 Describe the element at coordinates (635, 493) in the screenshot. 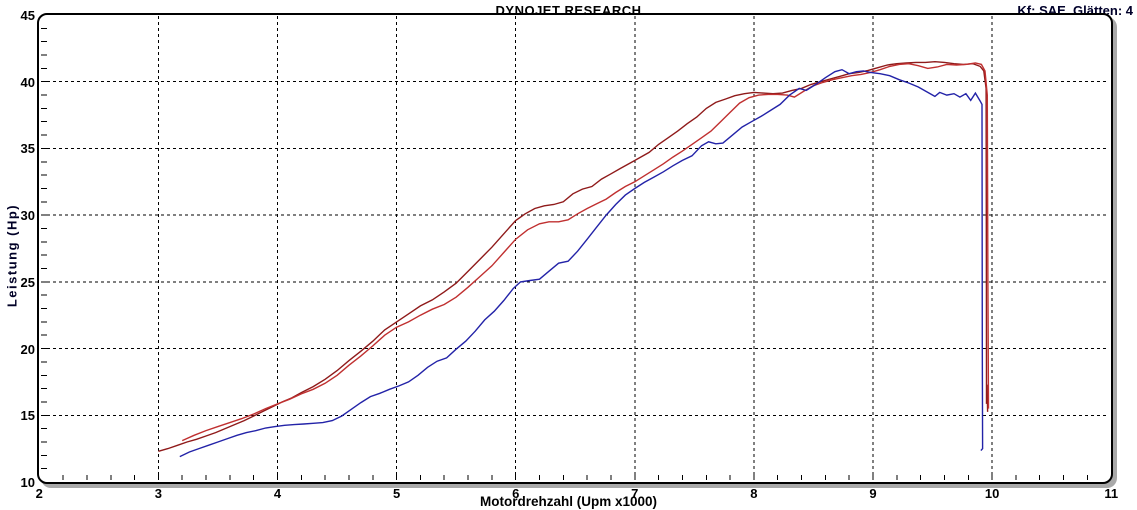

I see `x-tick-label: 7` at that location.